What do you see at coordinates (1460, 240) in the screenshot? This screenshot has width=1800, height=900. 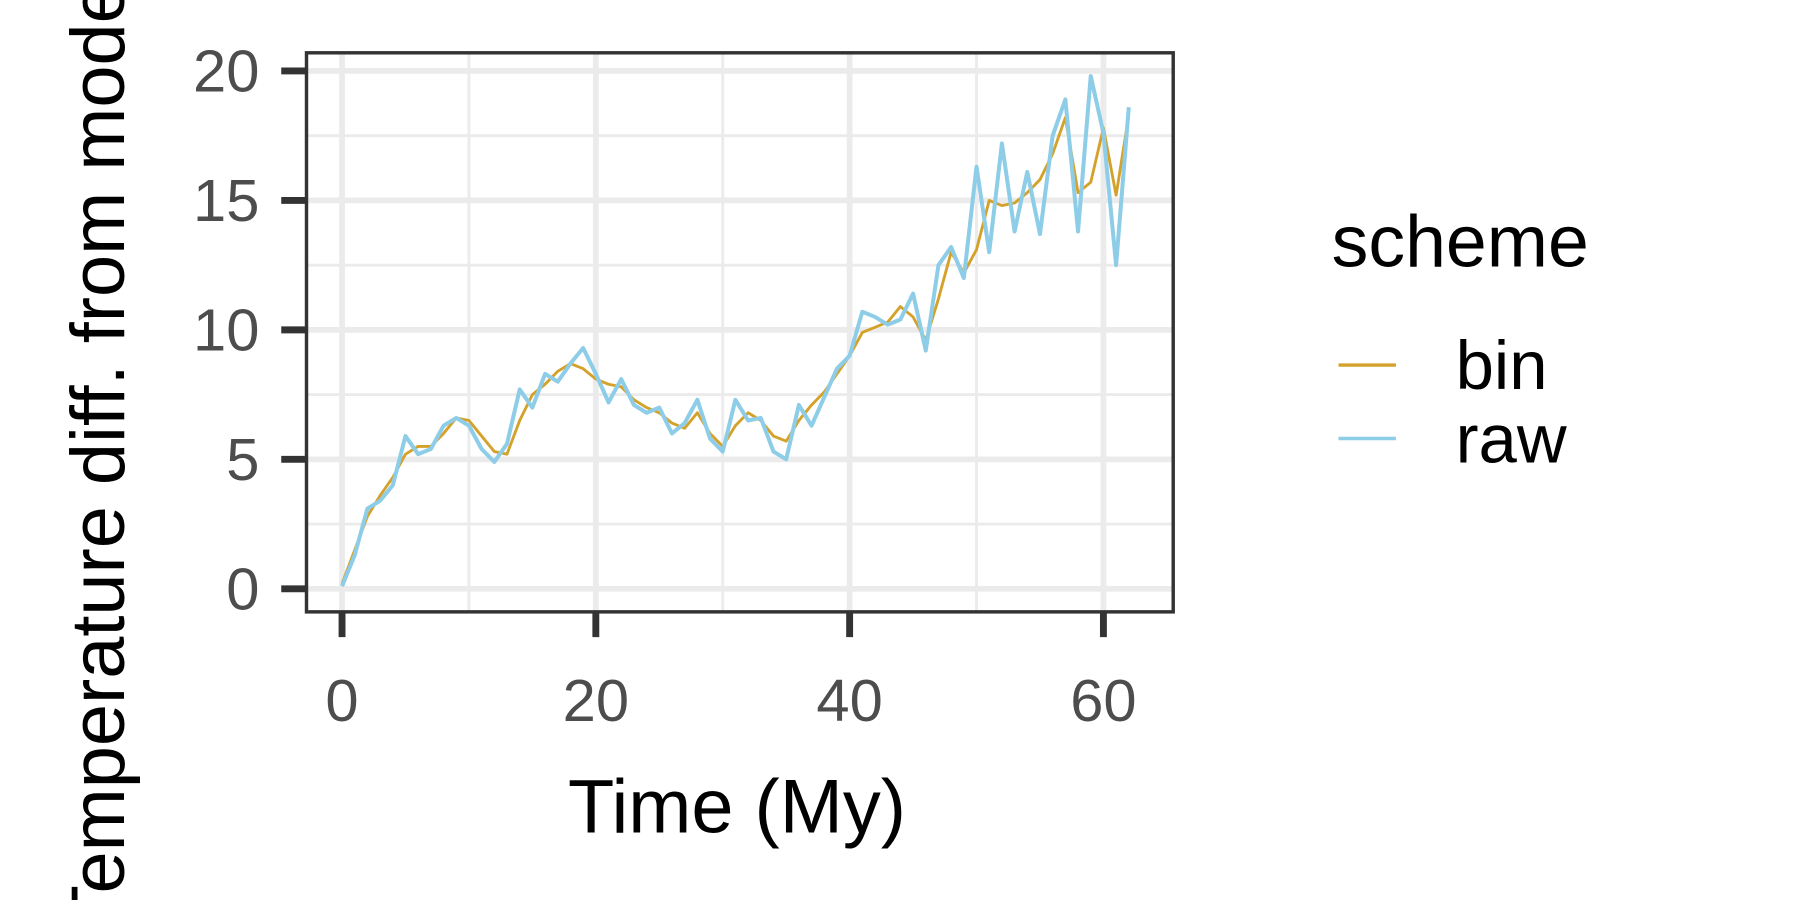 I see `legend-title: scheme` at bounding box center [1460, 240].